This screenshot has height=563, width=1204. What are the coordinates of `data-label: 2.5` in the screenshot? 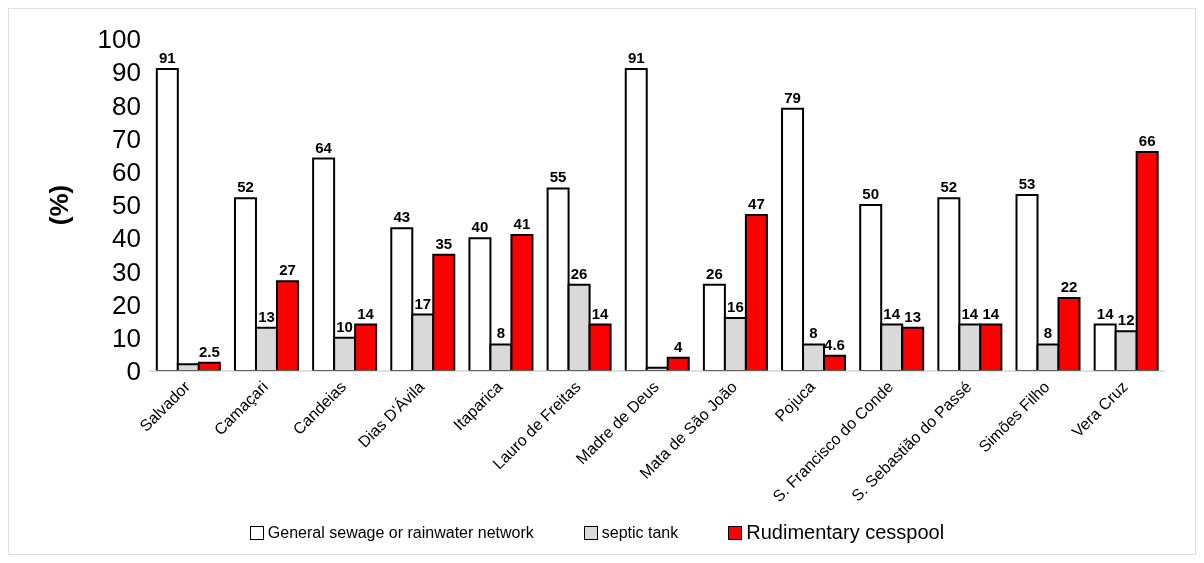 It's located at (209, 351).